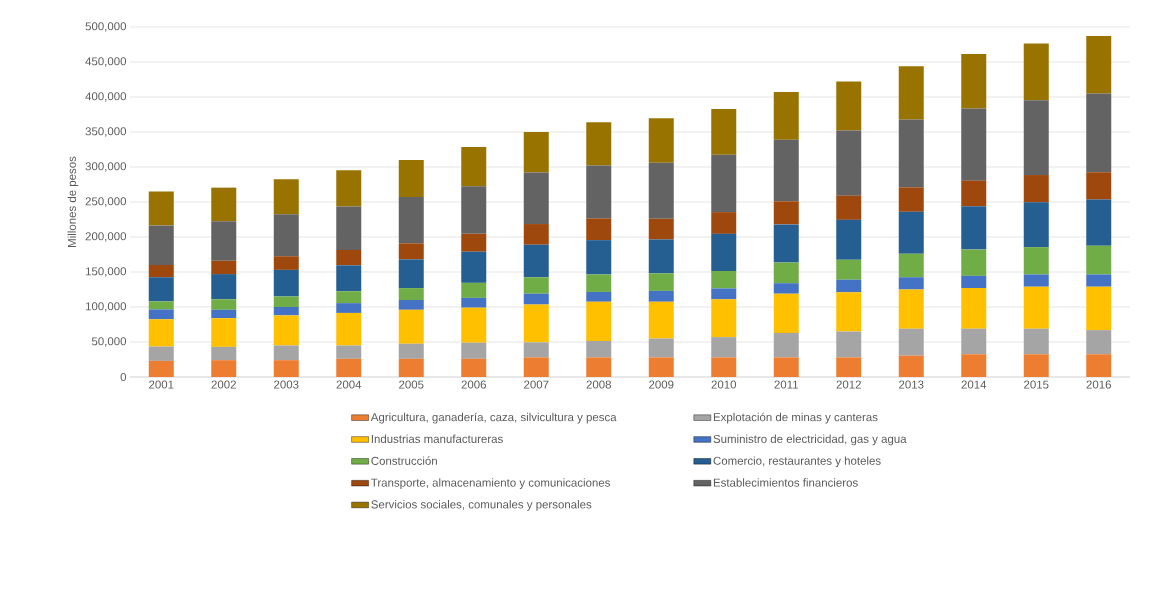  I want to click on legend-label: Construcción, so click(404, 460).